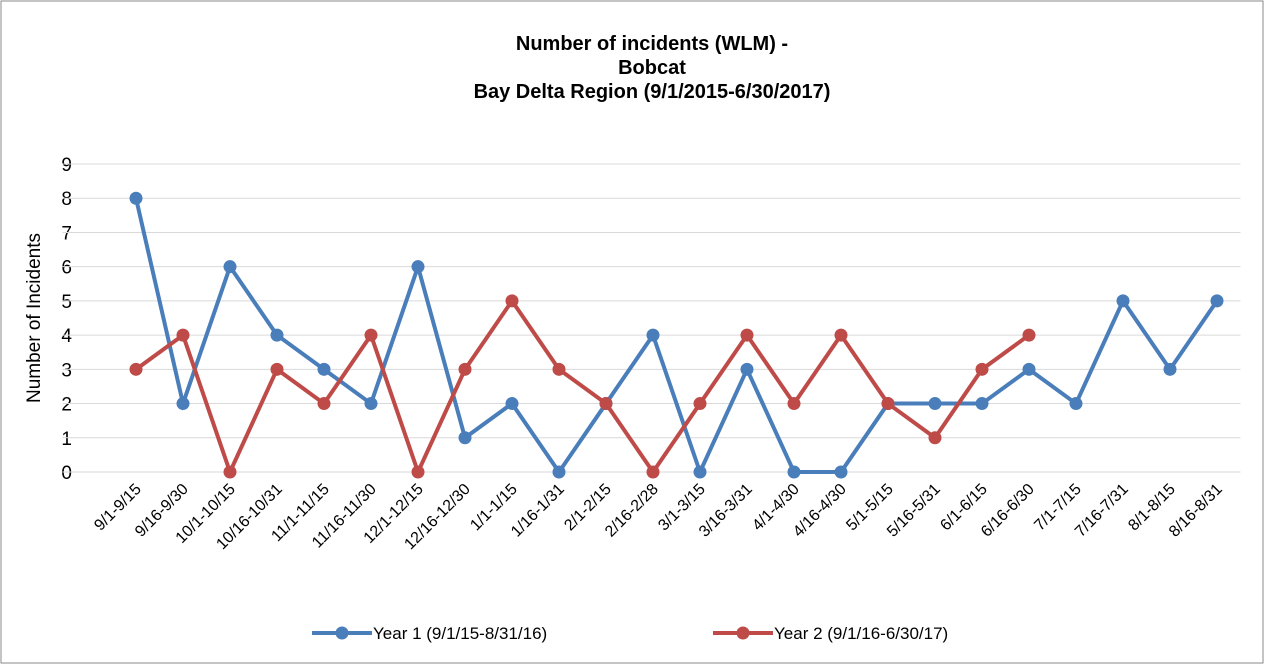 The width and height of the screenshot is (1266, 666). What do you see at coordinates (66, 405) in the screenshot?
I see `y-tick-label: 2` at bounding box center [66, 405].